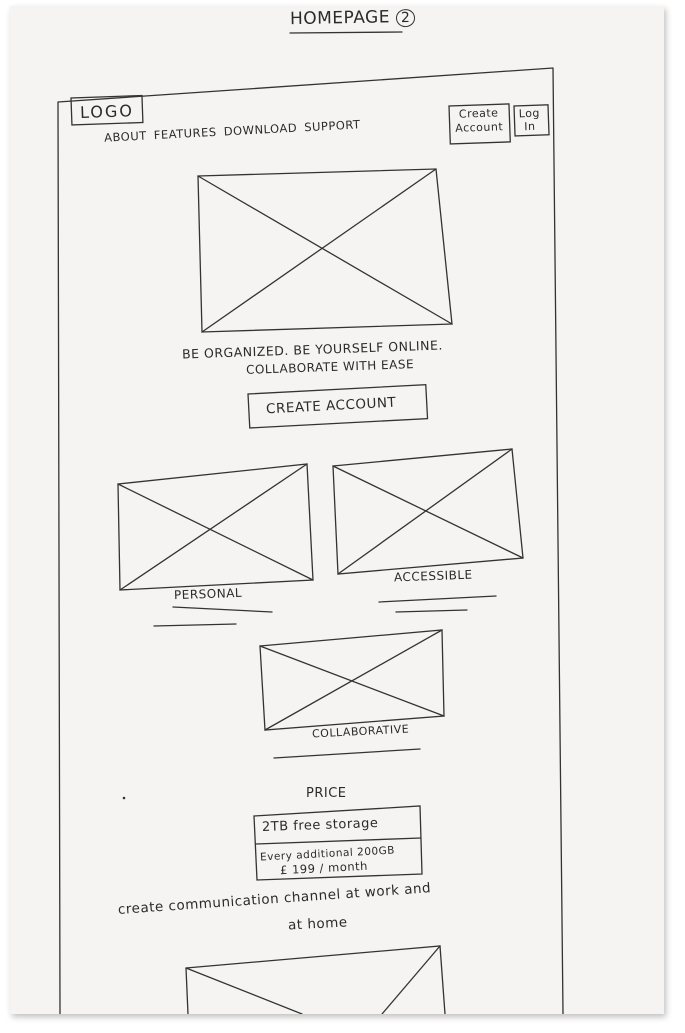 The width and height of the screenshot is (685, 1033). I want to click on create-account-button-box, so click(338, 406).